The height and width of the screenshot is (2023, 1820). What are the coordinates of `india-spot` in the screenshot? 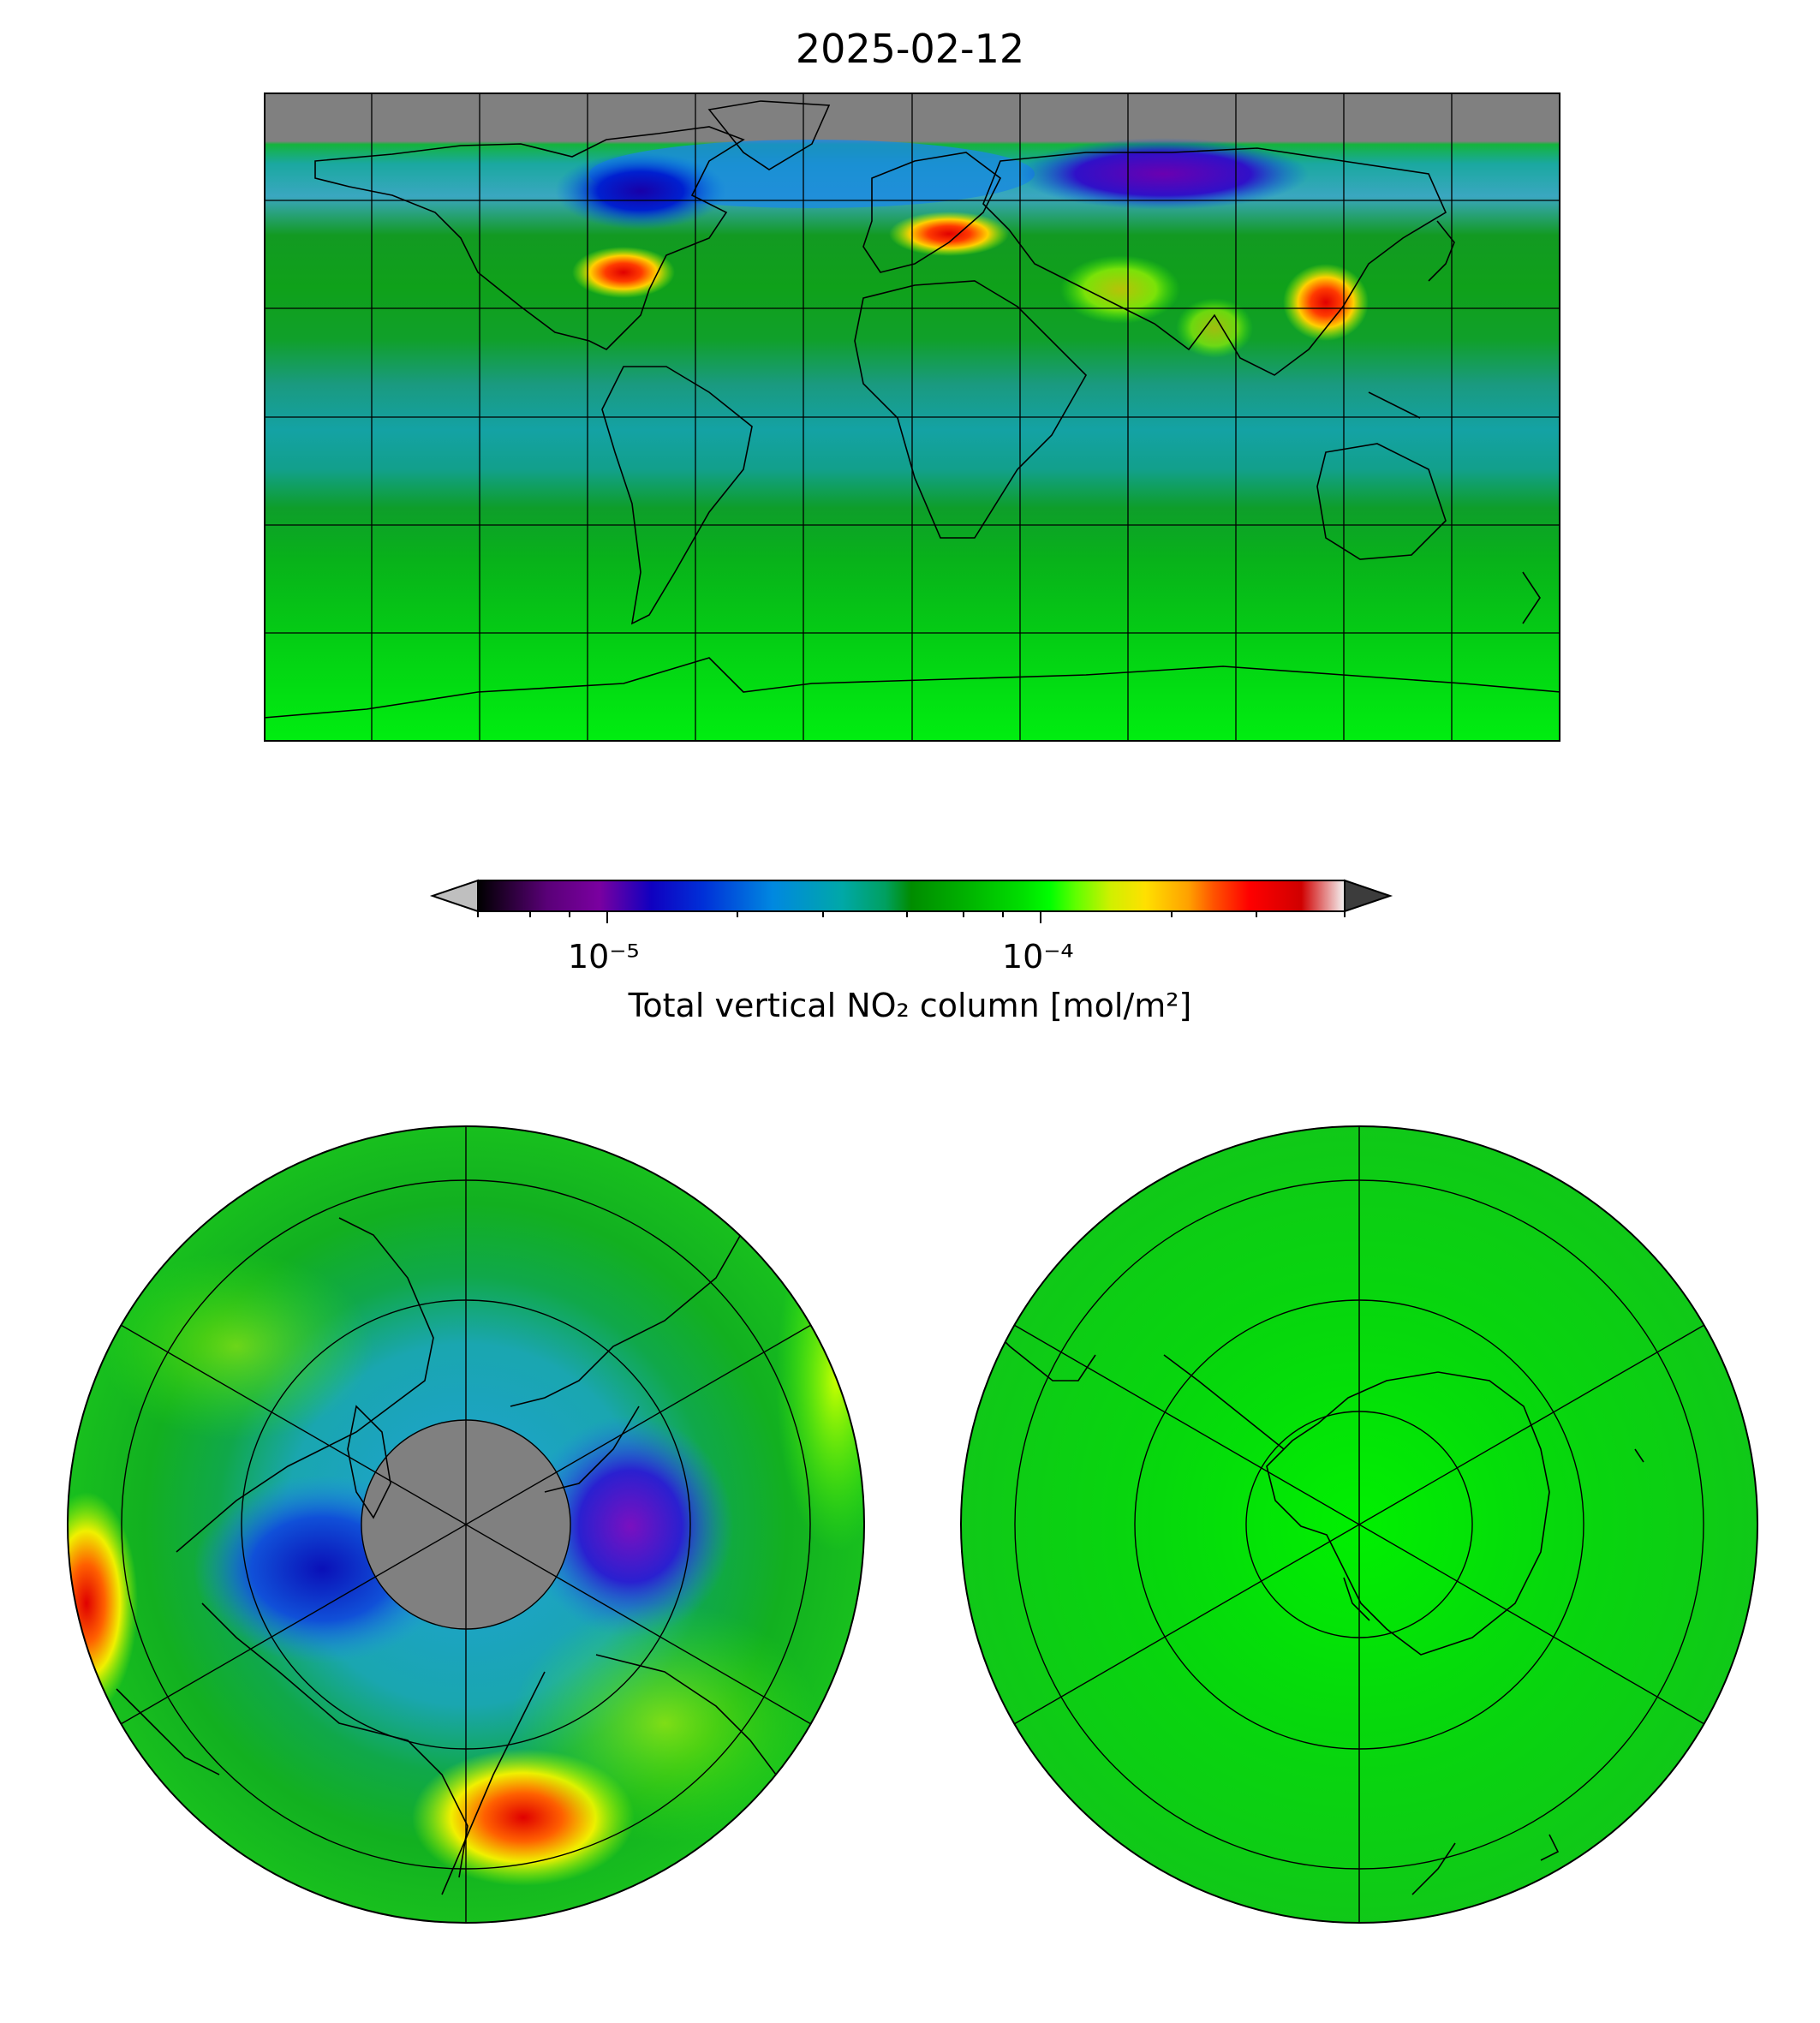 It's located at (1214, 328).